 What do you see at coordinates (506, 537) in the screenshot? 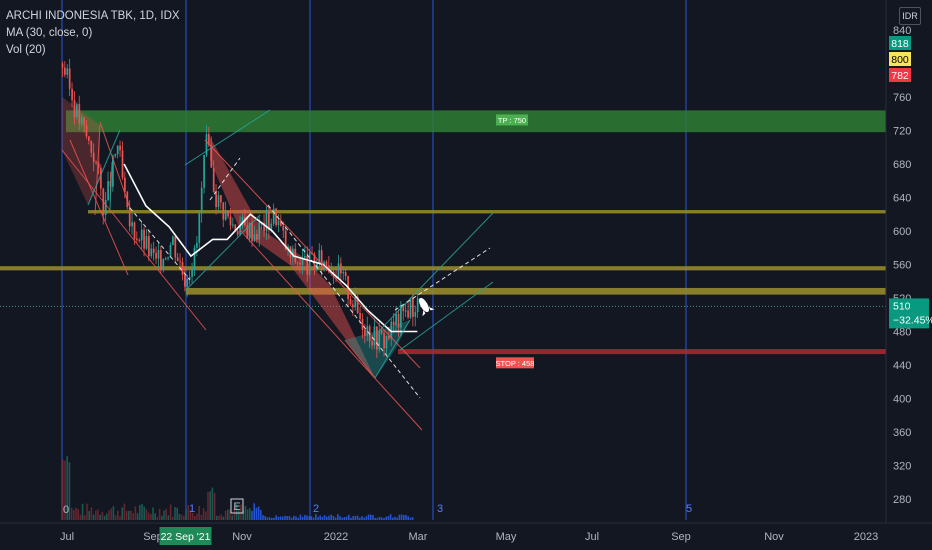
I see `x-tick-label: May` at bounding box center [506, 537].